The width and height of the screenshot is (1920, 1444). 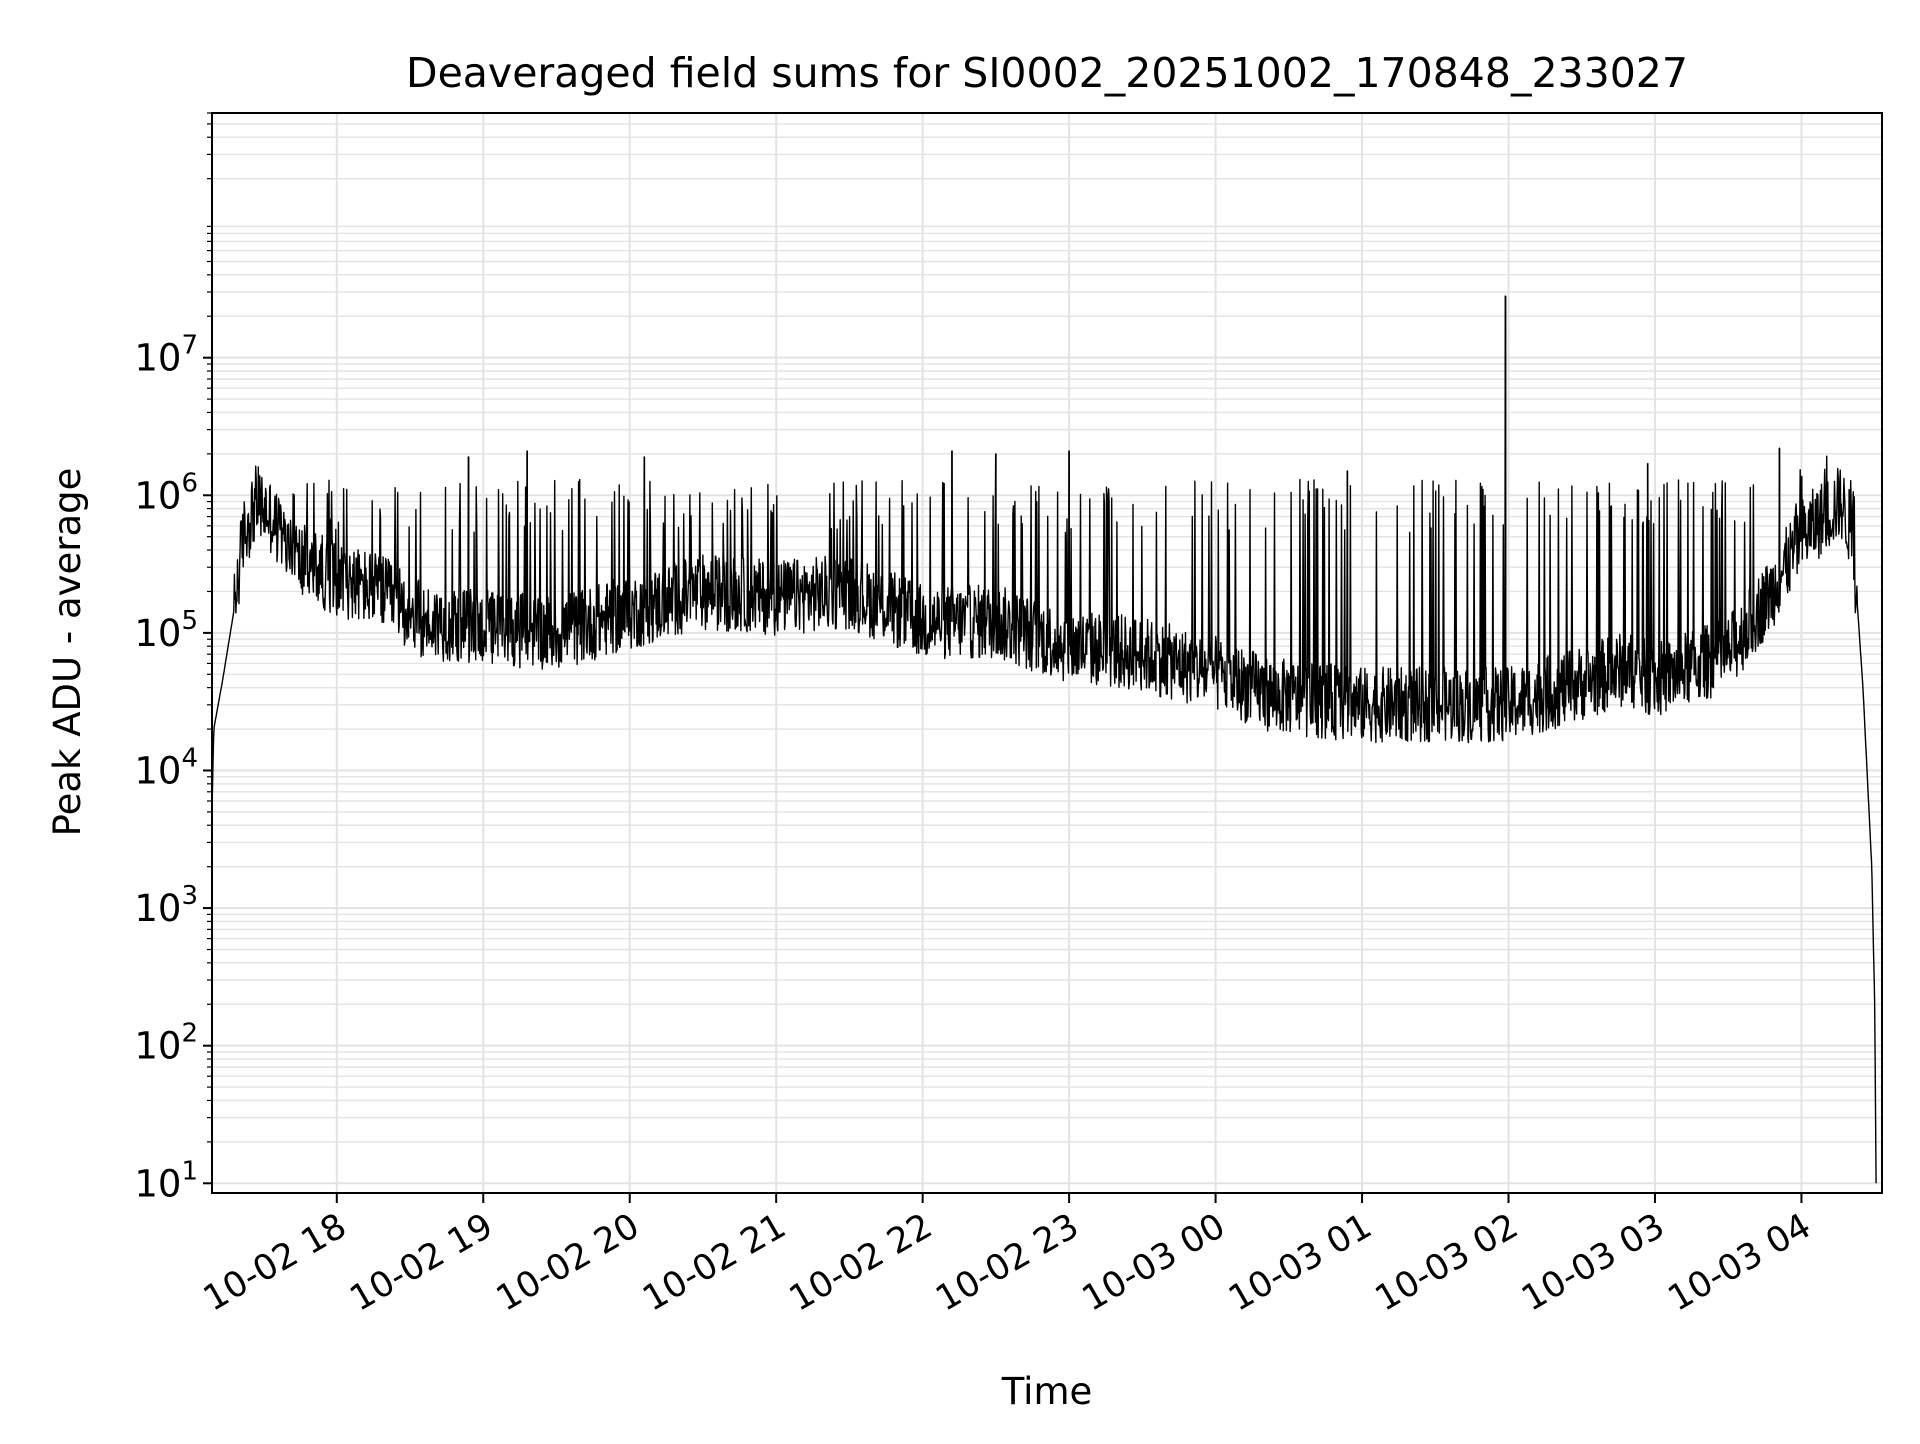 What do you see at coordinates (1047, 1391) in the screenshot?
I see `x-axis-label: Time` at bounding box center [1047, 1391].